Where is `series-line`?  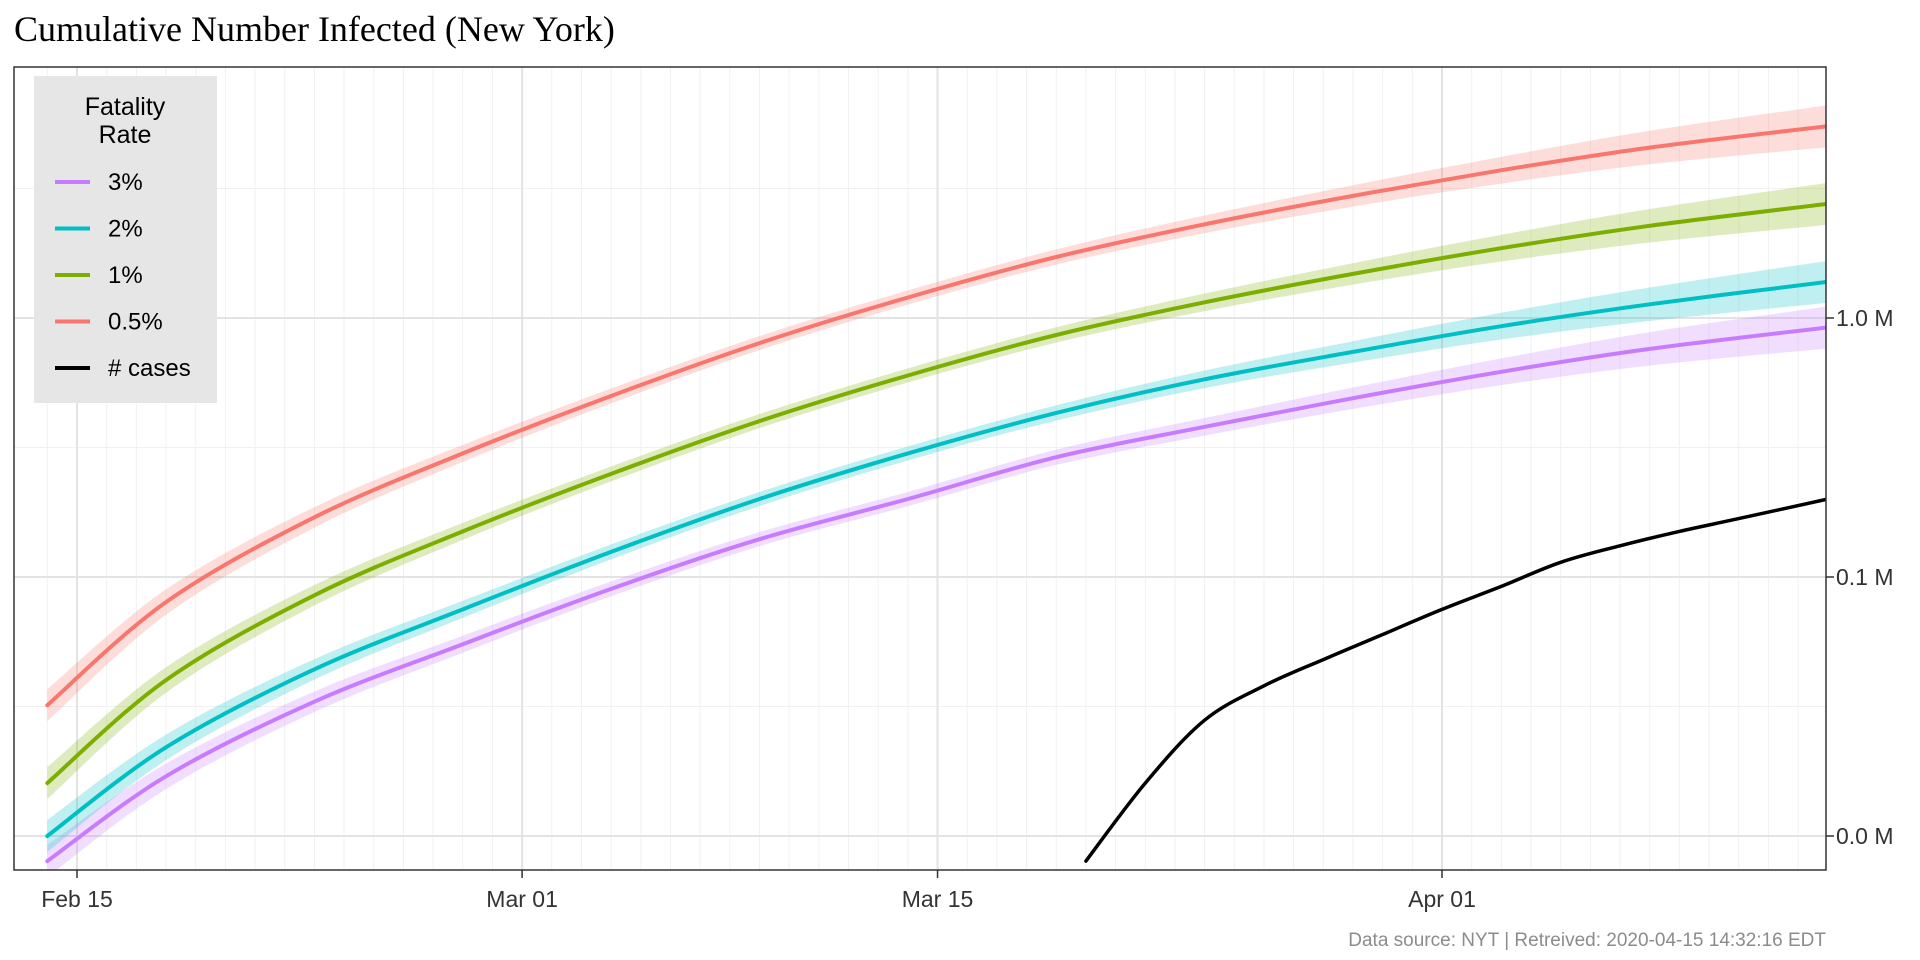 series-line is located at coordinates (1455, 680).